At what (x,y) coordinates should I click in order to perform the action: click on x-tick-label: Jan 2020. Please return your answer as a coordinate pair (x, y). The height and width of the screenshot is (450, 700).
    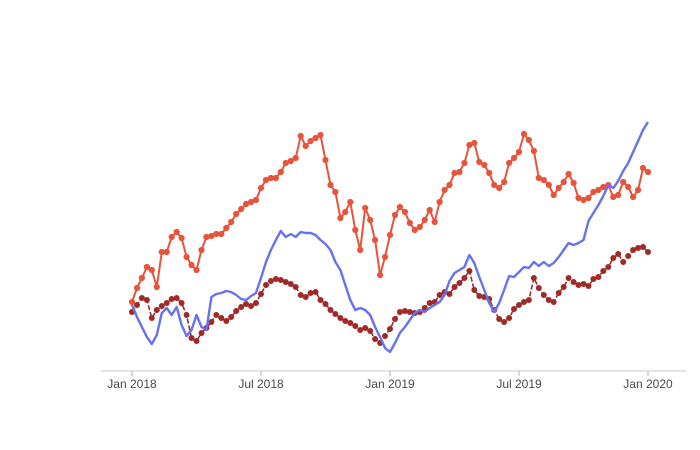
    Looking at the image, I should click on (648, 384).